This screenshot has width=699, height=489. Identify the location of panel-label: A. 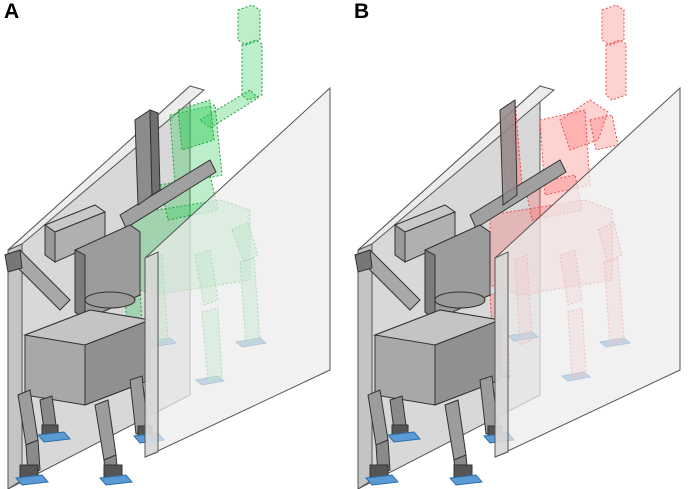
(12, 11).